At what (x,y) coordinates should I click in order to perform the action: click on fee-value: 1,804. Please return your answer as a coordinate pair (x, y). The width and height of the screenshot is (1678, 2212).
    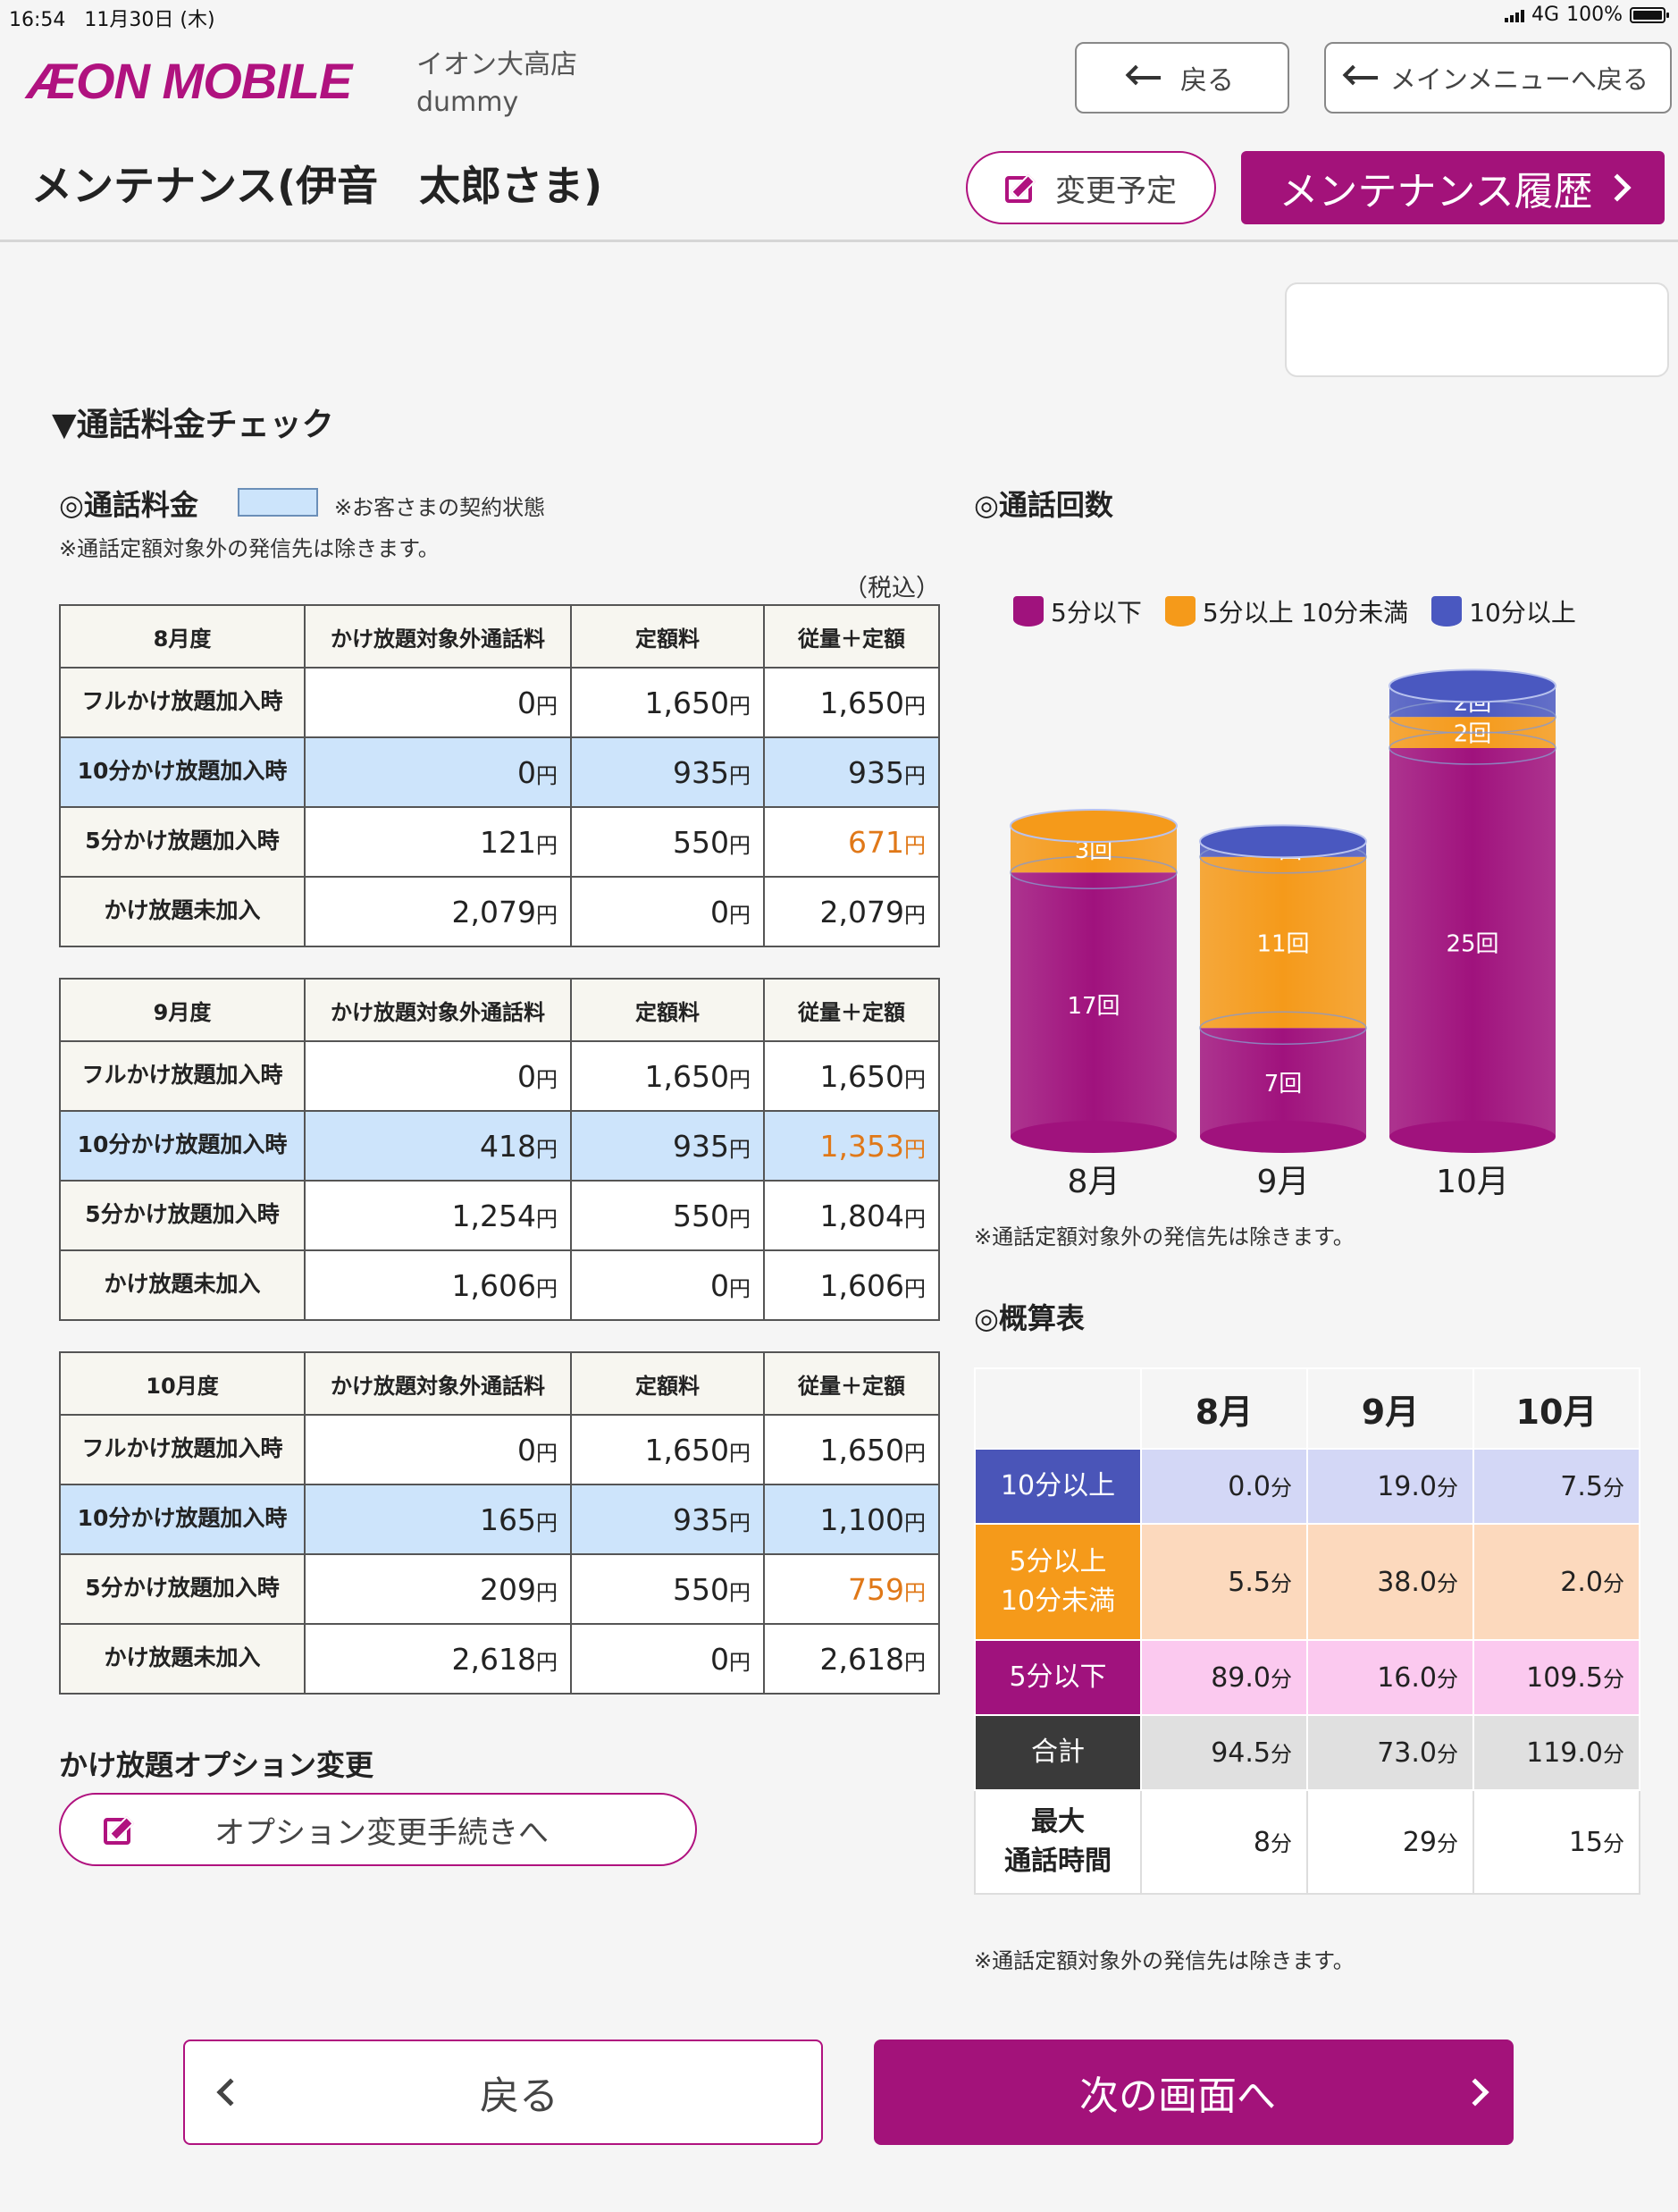
    Looking at the image, I should click on (861, 1215).